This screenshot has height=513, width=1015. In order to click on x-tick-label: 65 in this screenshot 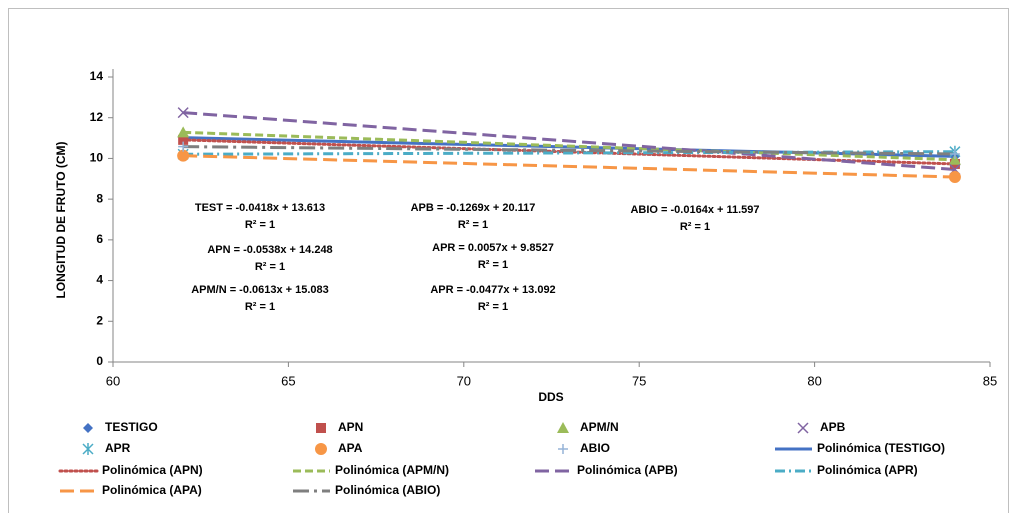, I will do `click(288, 380)`.